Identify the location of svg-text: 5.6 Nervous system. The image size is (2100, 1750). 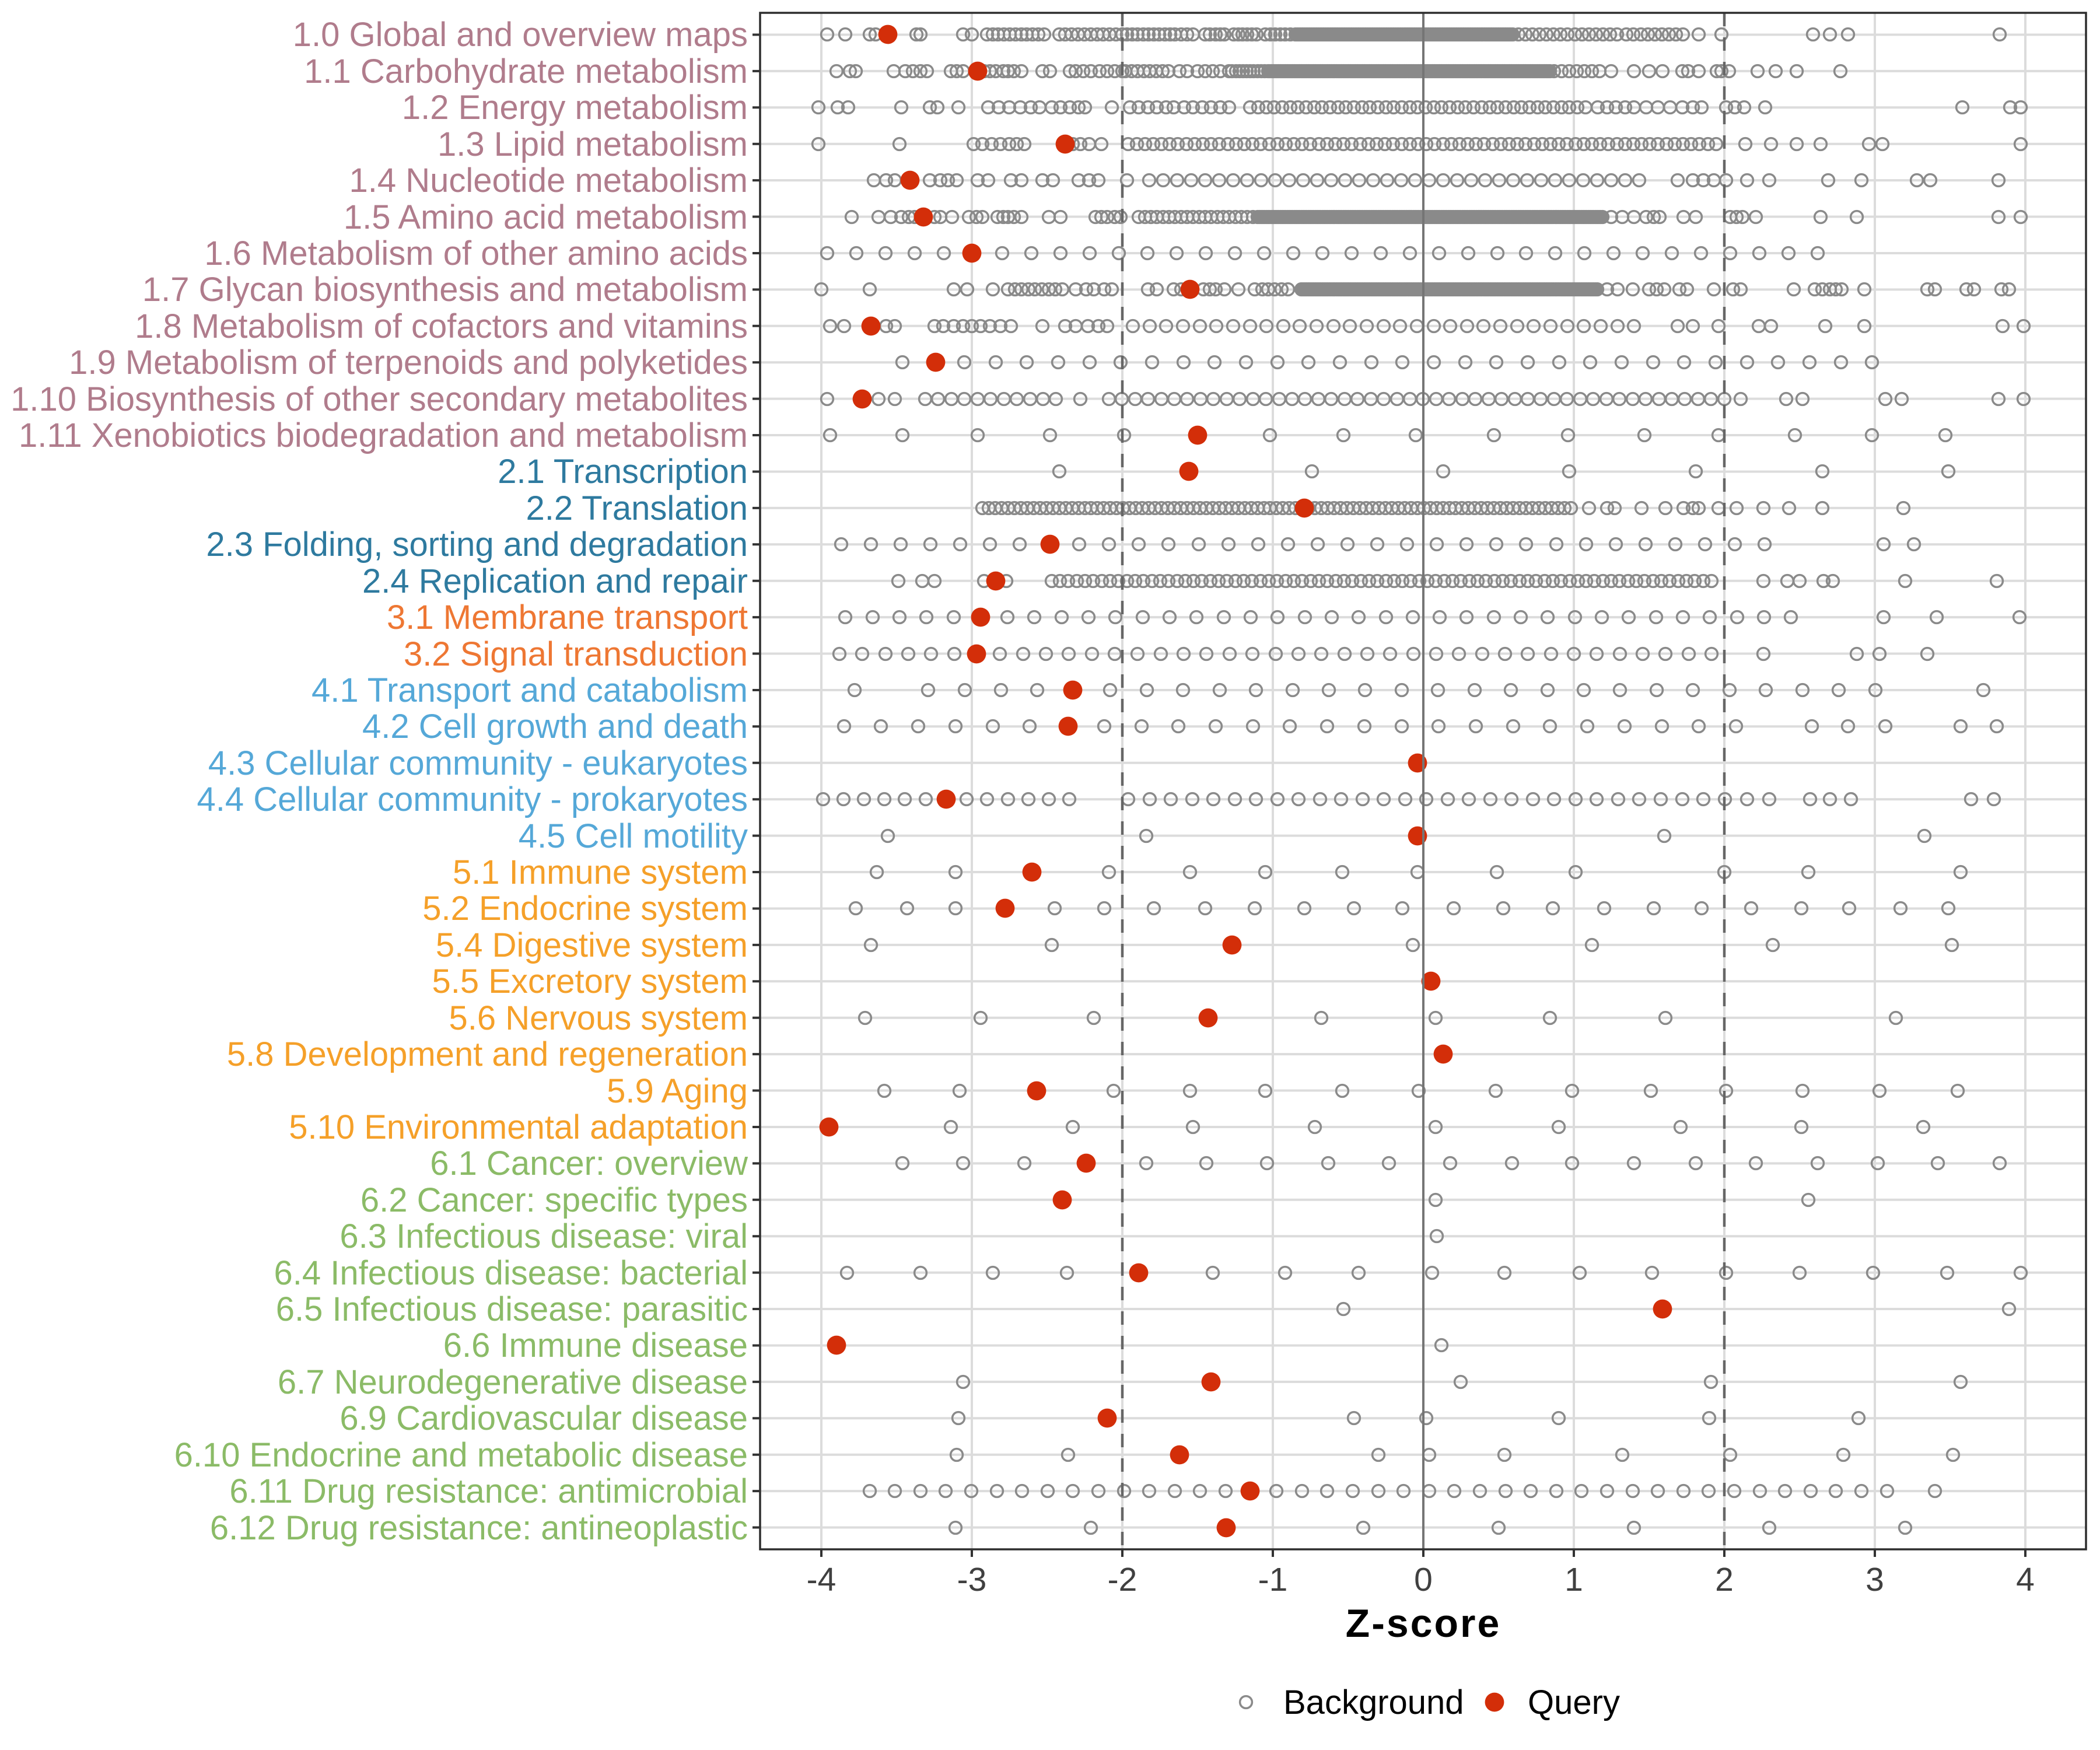
(598, 1018).